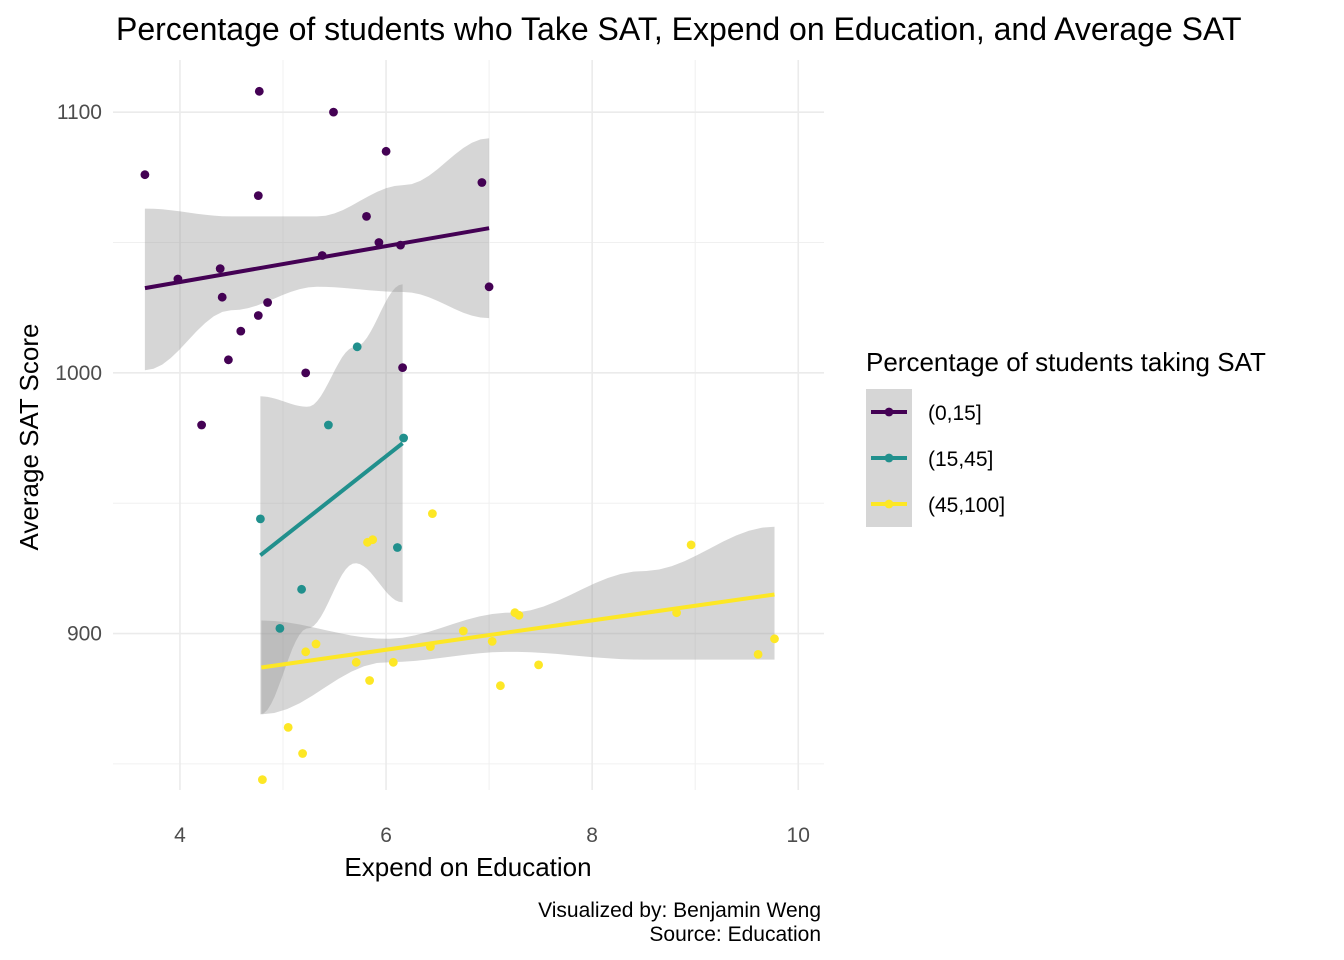 The width and height of the screenshot is (1344, 960). Describe the element at coordinates (924, 412) in the screenshot. I see `legend-item: (0,15]` at that location.